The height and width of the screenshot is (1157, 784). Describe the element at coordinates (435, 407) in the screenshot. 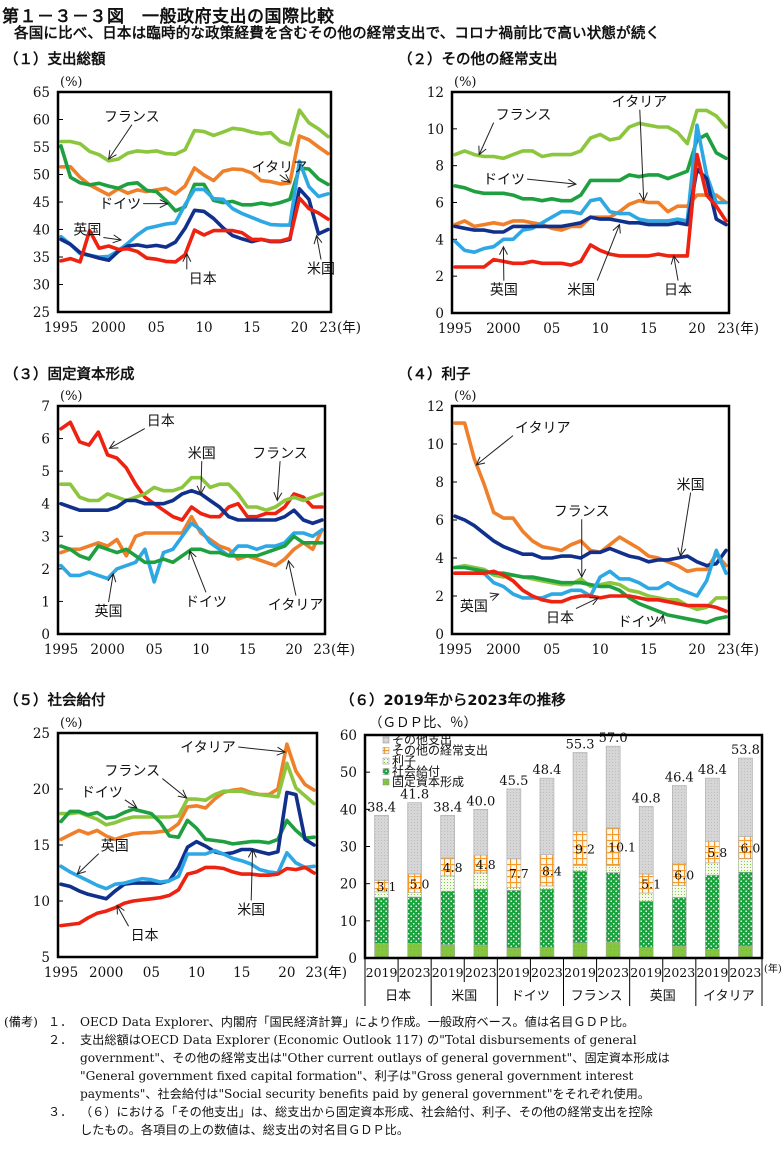

I see `y-tick-label: 12` at that location.